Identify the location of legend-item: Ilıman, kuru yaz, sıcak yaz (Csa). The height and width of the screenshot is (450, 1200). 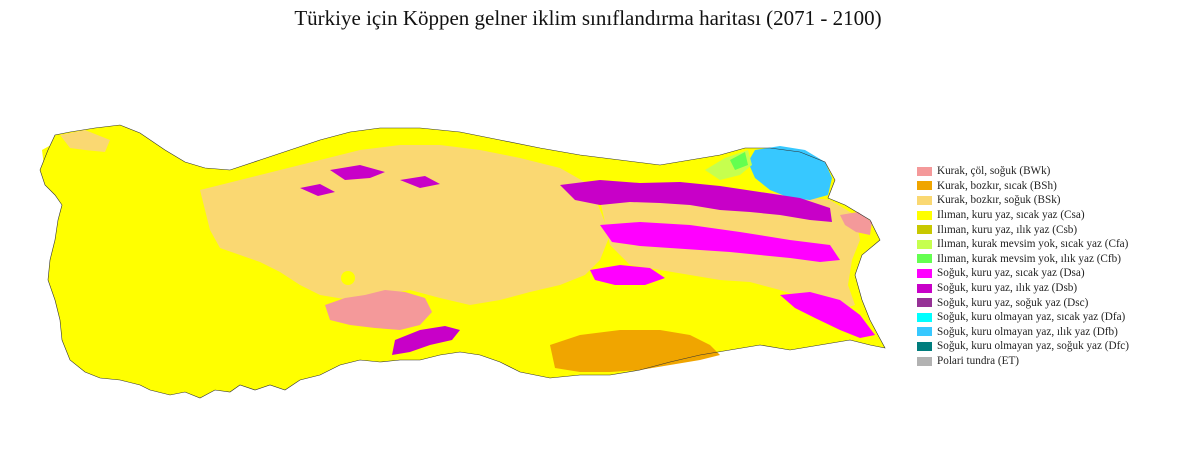
(1023, 215).